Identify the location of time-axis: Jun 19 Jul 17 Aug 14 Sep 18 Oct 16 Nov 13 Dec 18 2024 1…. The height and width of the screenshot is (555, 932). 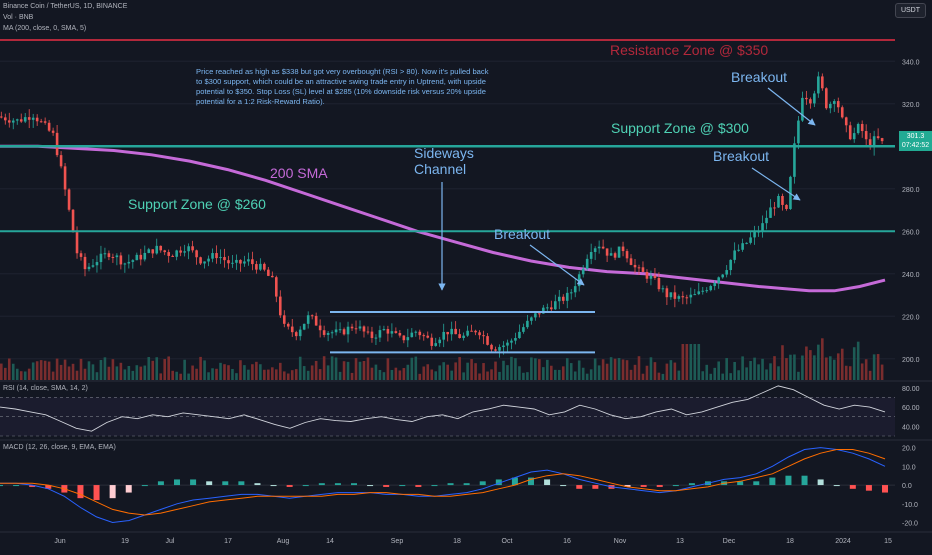
(473, 541).